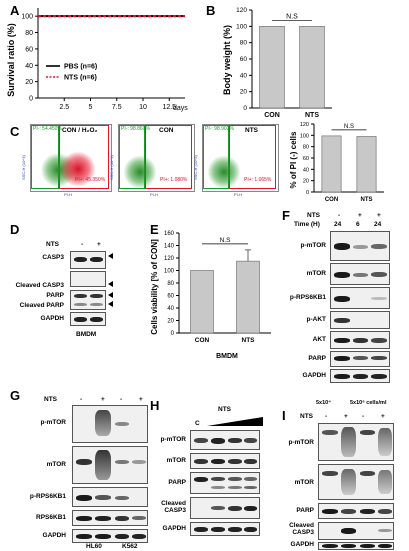 This screenshot has width=409, height=551. Describe the element at coordinates (39, 285) in the screenshot. I see `blot-d-label-cleaved-casp3: Cleaved CASP3` at that location.